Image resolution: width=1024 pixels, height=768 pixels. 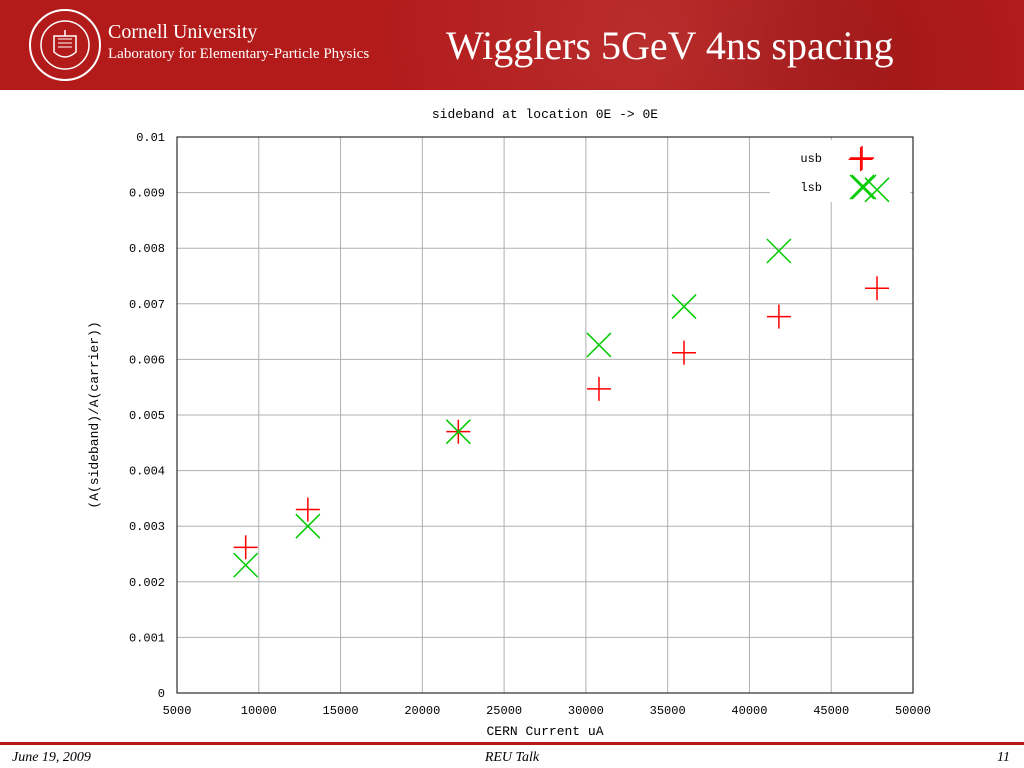 I want to click on x-tick-label: 35000, so click(x=668, y=711).